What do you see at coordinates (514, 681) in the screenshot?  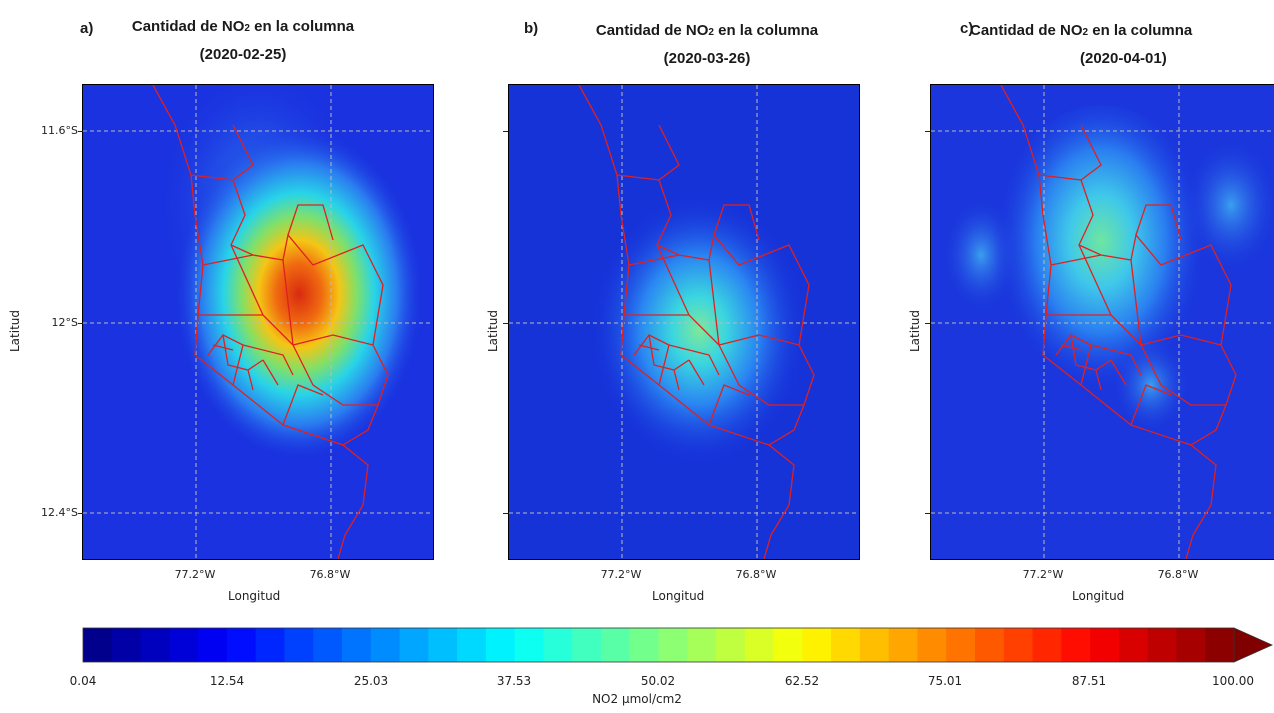 I see `cb-tick-3: 37.53` at bounding box center [514, 681].